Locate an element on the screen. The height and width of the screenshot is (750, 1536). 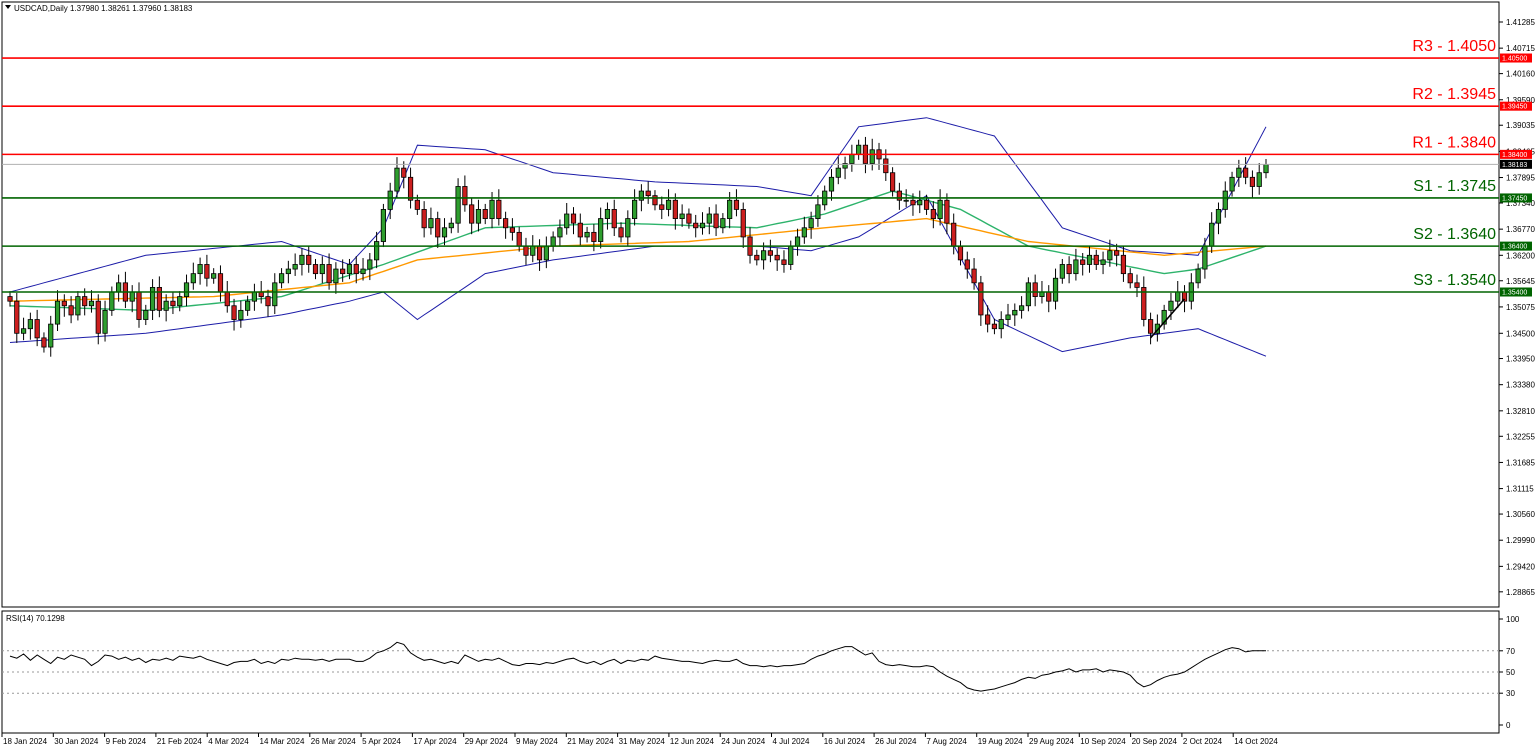
time-tick-label: 17 Apr 2024 is located at coordinates (435, 741).